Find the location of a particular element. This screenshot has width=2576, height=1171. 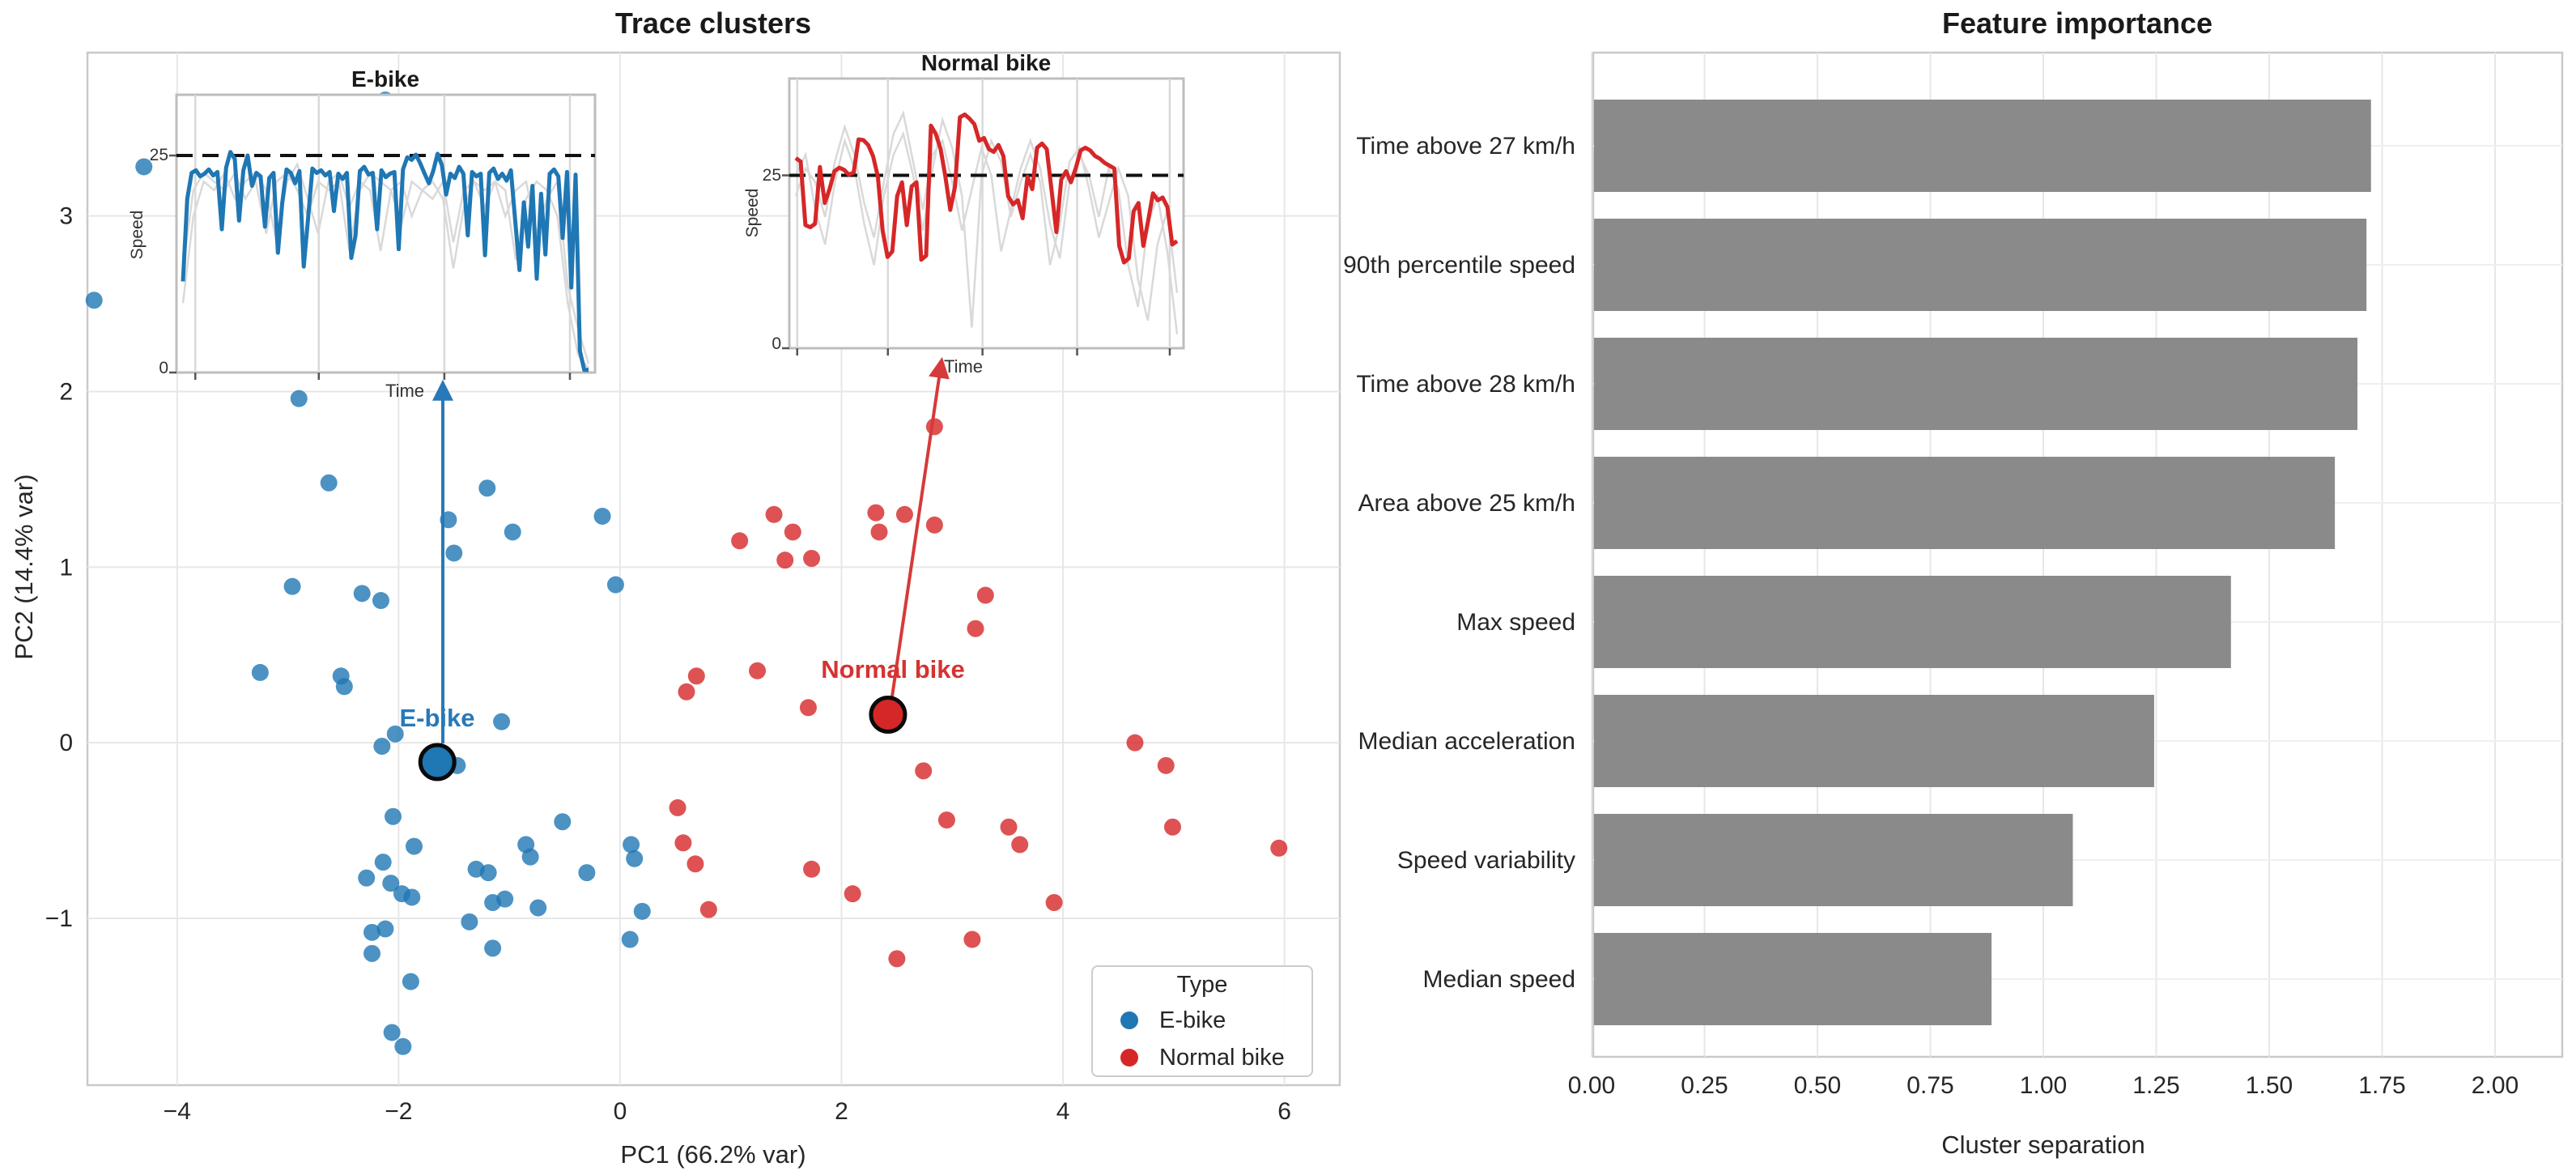

bar-category-label: Median speed is located at coordinates (1499, 979).